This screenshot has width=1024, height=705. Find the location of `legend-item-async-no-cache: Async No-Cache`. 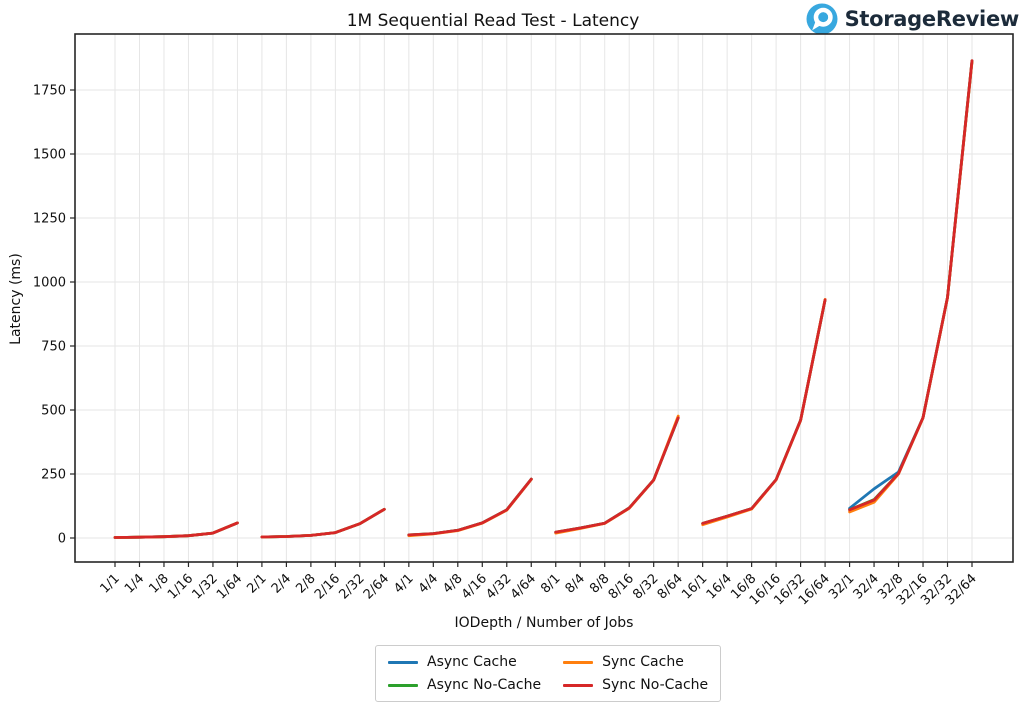

legend-item-async-no-cache: Async No-Cache is located at coordinates (464, 685).